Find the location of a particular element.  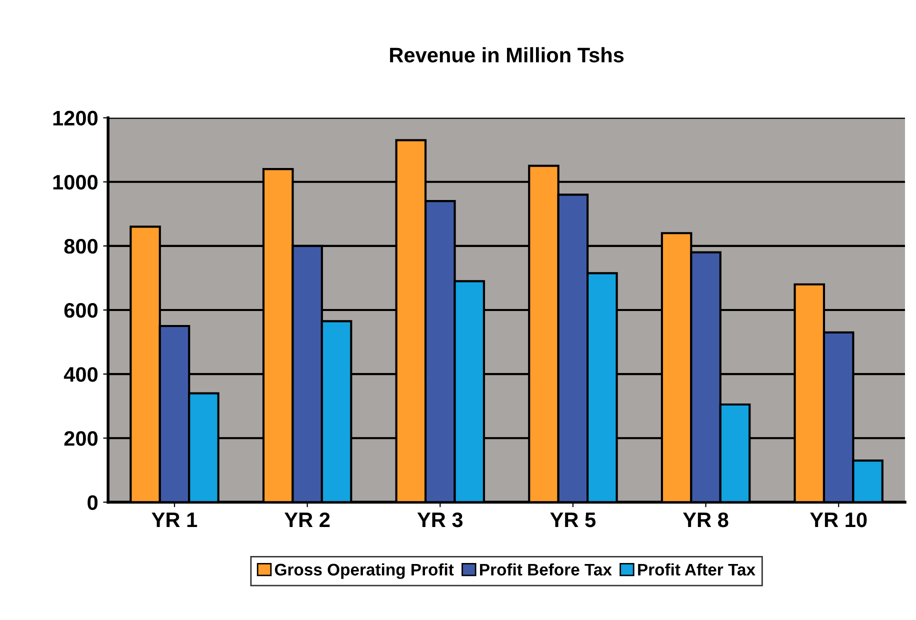

y-tick-label: 800 is located at coordinates (81, 246).